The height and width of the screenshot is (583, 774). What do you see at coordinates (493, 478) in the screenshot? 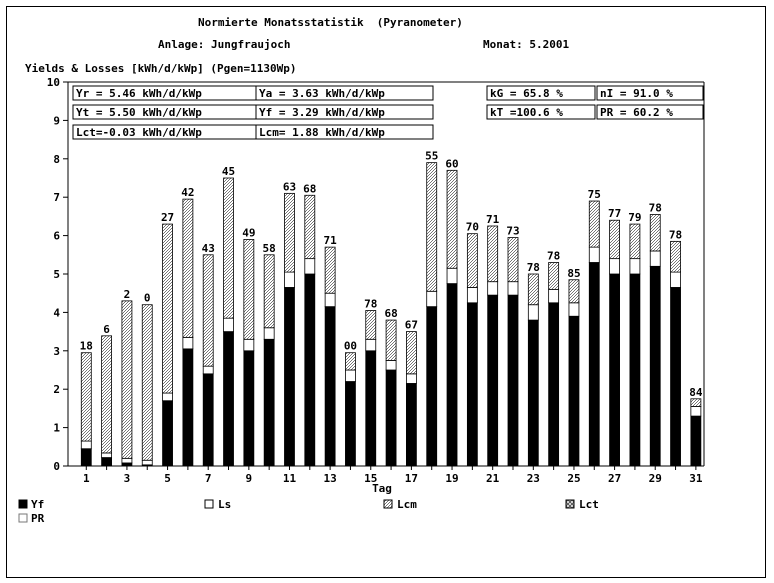
I see `x-tick-label: 21` at bounding box center [493, 478].